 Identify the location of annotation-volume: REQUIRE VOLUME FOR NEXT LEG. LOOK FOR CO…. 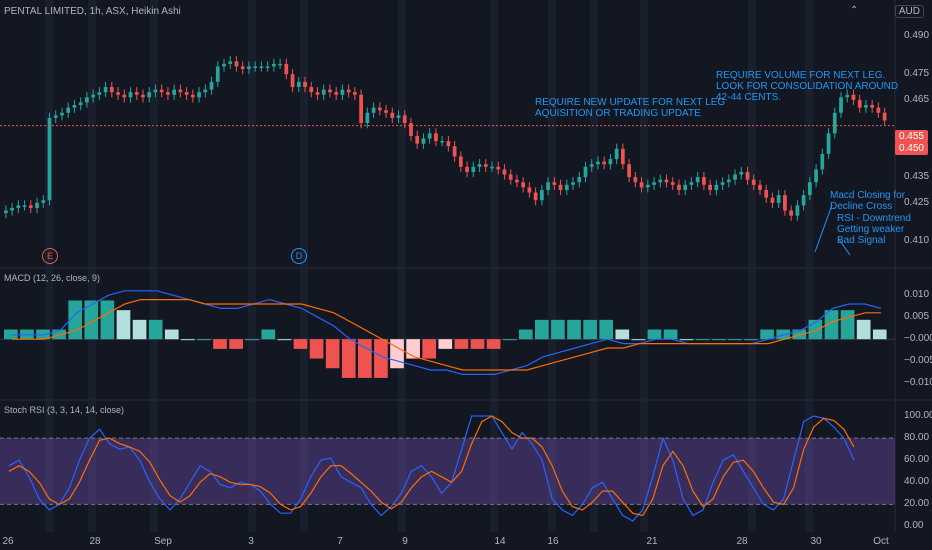
(807, 86).